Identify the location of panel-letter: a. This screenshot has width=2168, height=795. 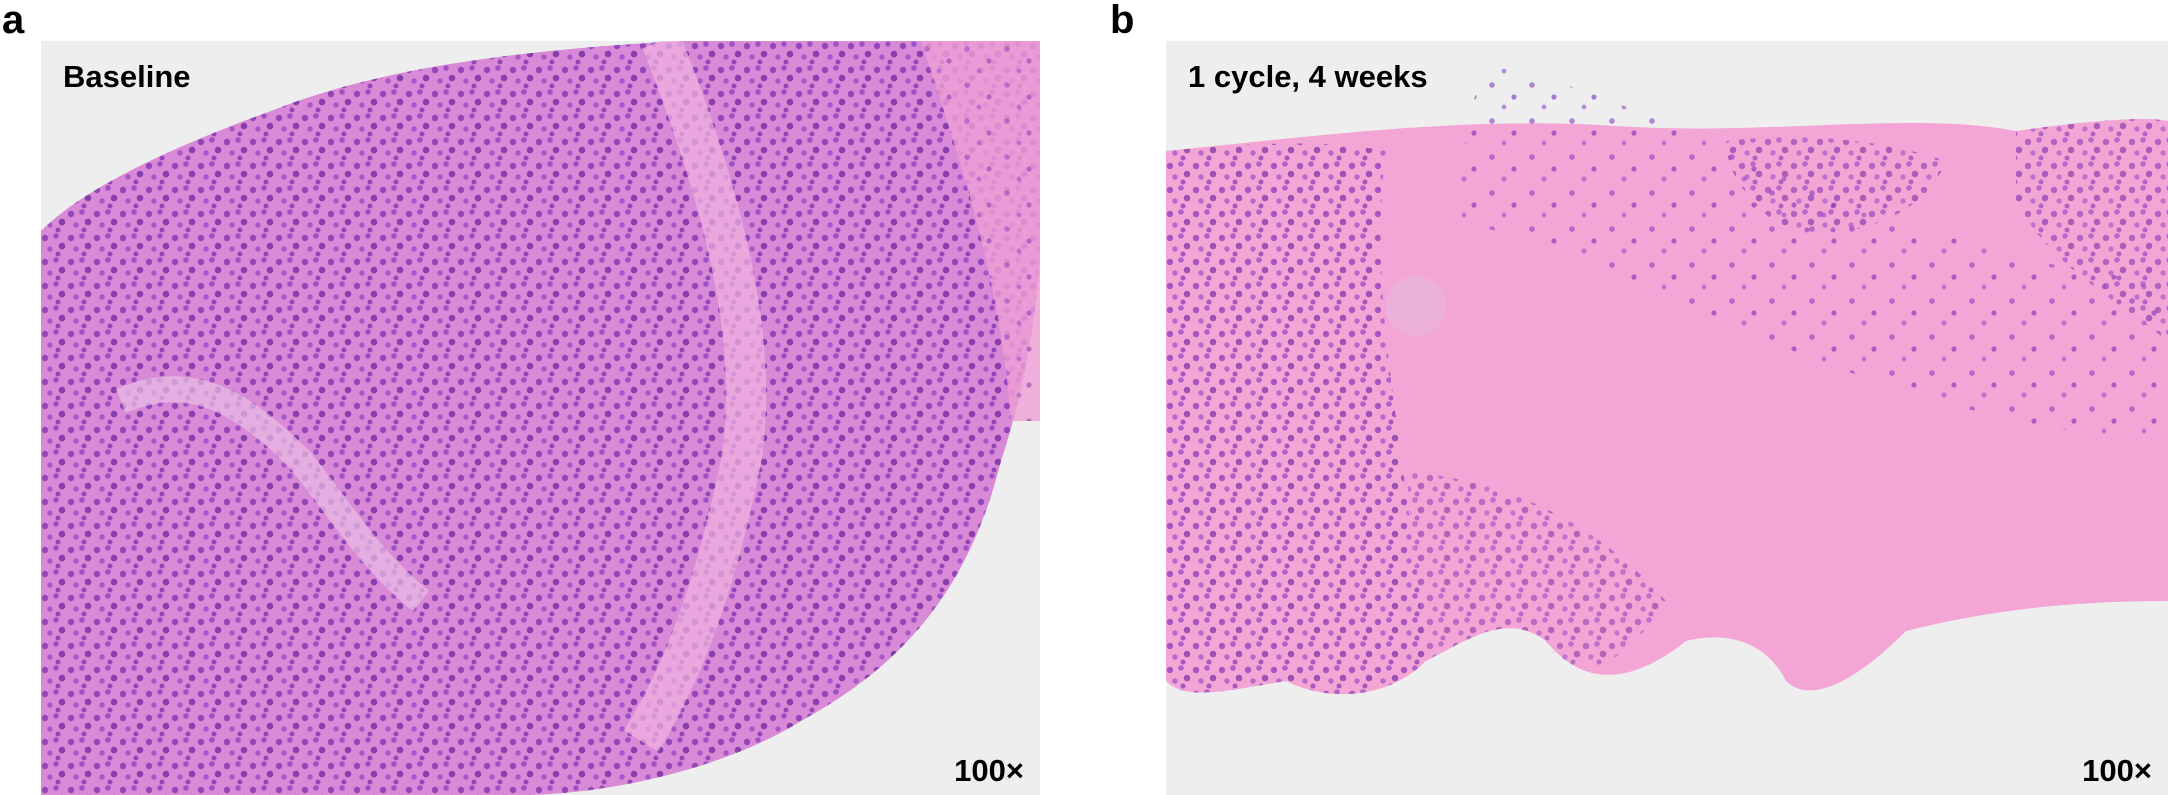
(13, 21).